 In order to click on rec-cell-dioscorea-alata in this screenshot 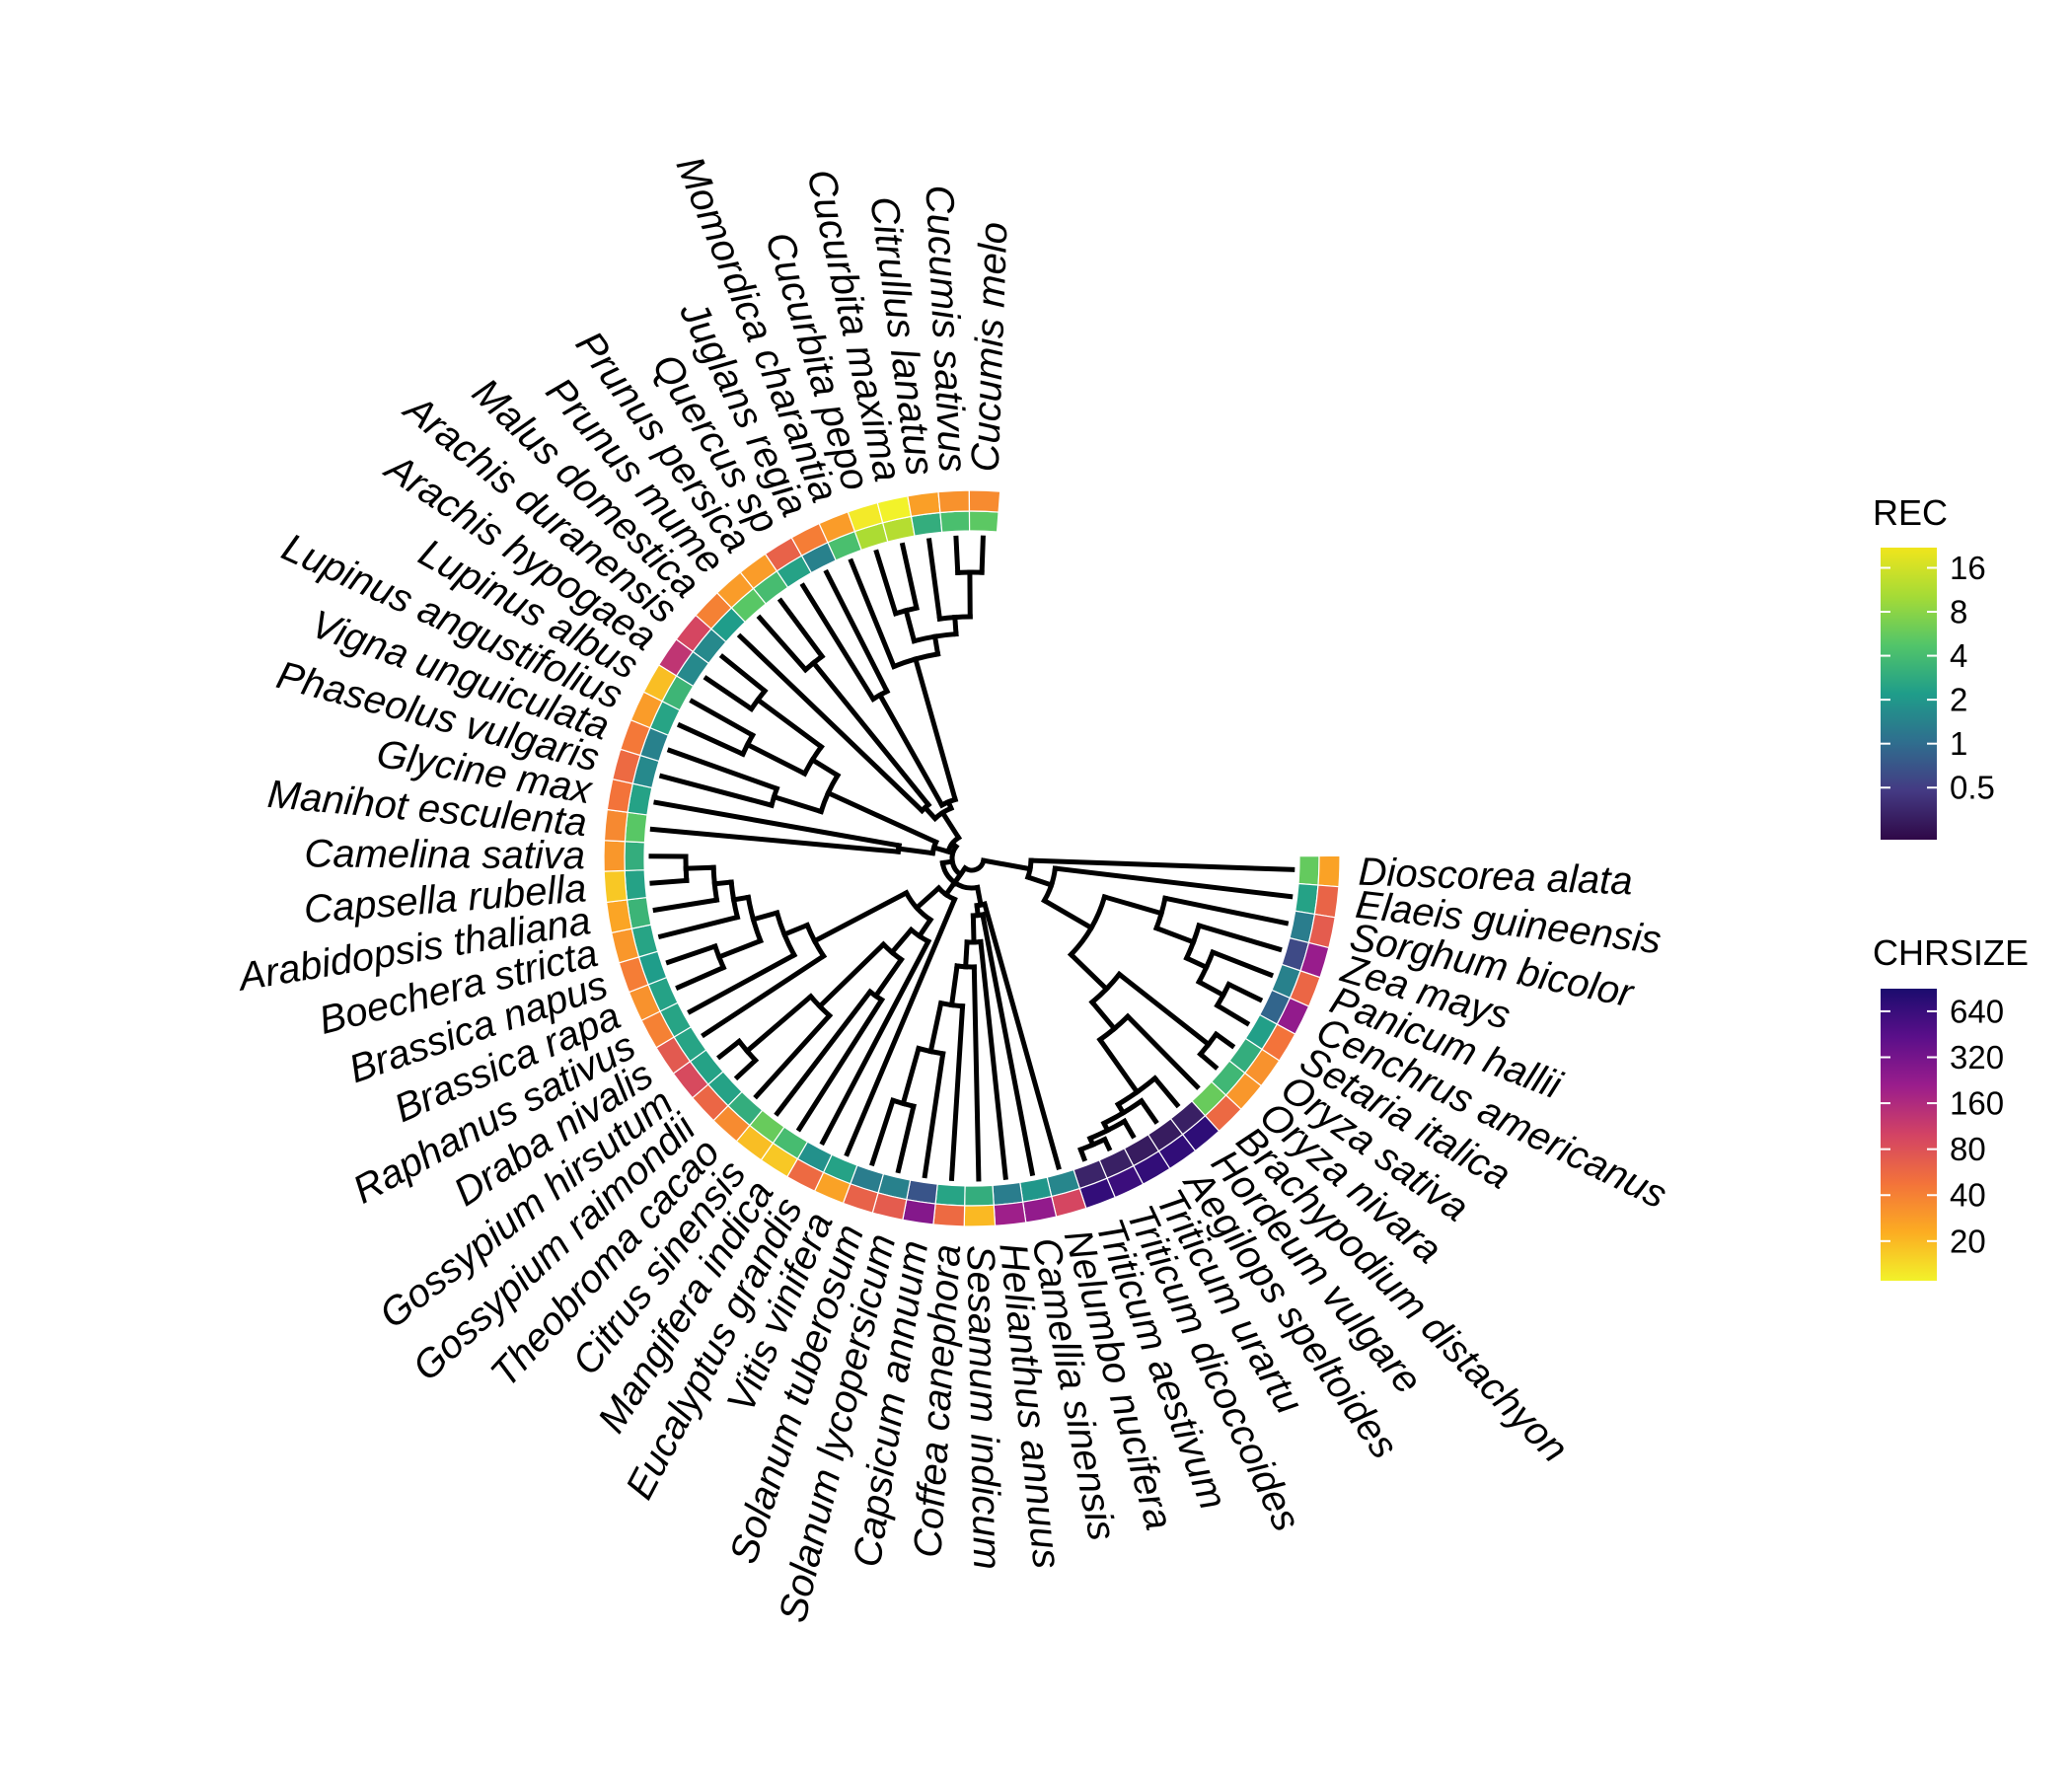, I will do `click(1308, 870)`.